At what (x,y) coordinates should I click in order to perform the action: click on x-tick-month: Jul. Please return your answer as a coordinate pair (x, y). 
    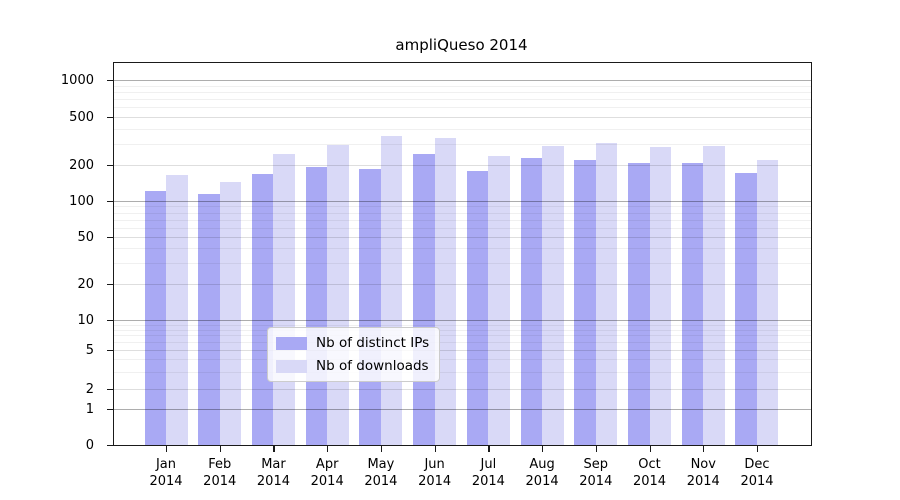
    Looking at the image, I should click on (488, 464).